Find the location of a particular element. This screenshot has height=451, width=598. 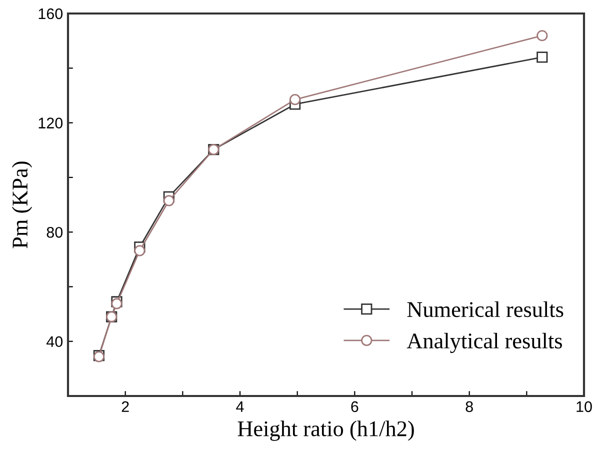

y-tick-label: 120 is located at coordinates (50, 123).